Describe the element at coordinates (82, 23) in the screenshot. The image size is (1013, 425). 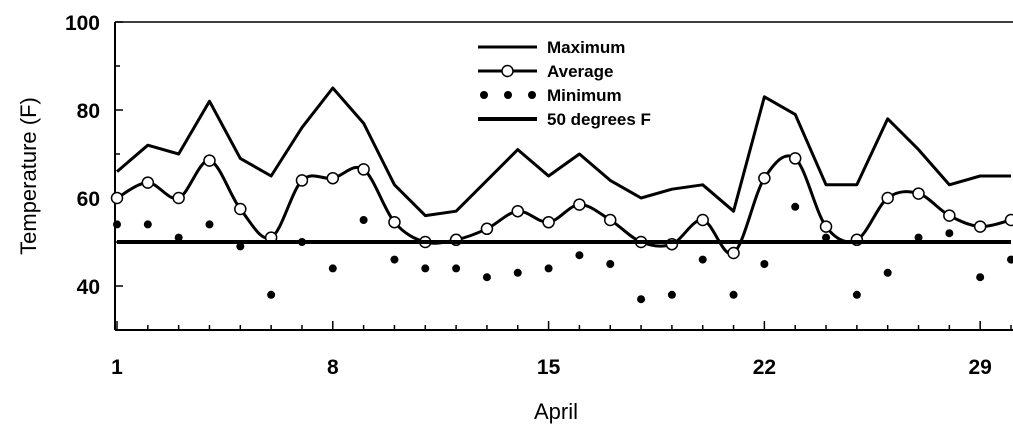
I see `y-tick-label: 100` at that location.